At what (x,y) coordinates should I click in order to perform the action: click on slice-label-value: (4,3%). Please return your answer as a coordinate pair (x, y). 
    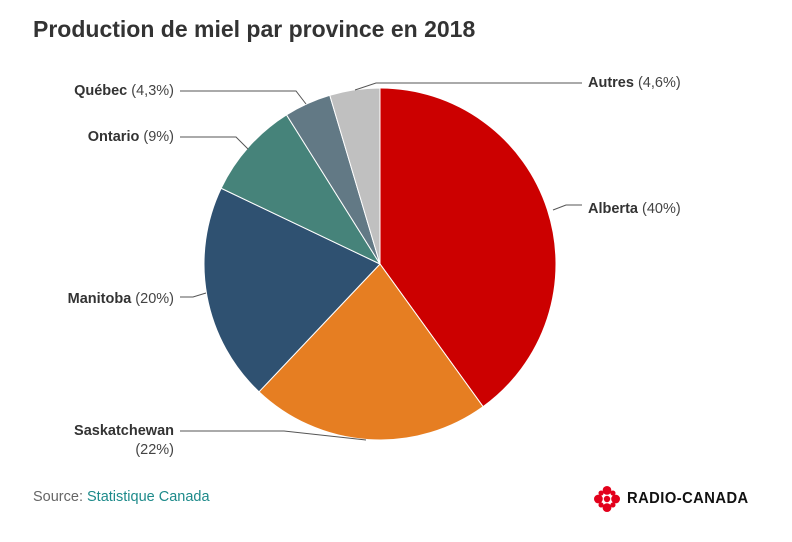
    Looking at the image, I should click on (150, 91).